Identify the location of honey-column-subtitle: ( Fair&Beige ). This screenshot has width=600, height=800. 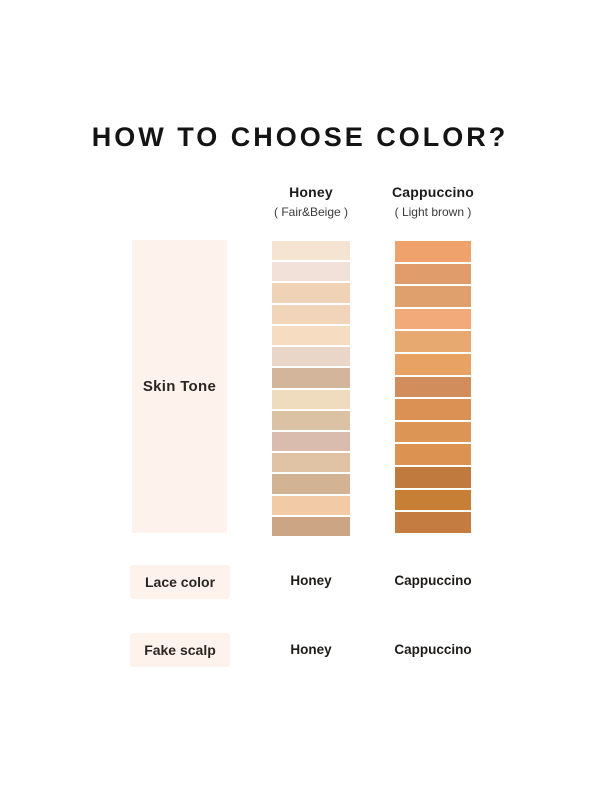
(311, 212).